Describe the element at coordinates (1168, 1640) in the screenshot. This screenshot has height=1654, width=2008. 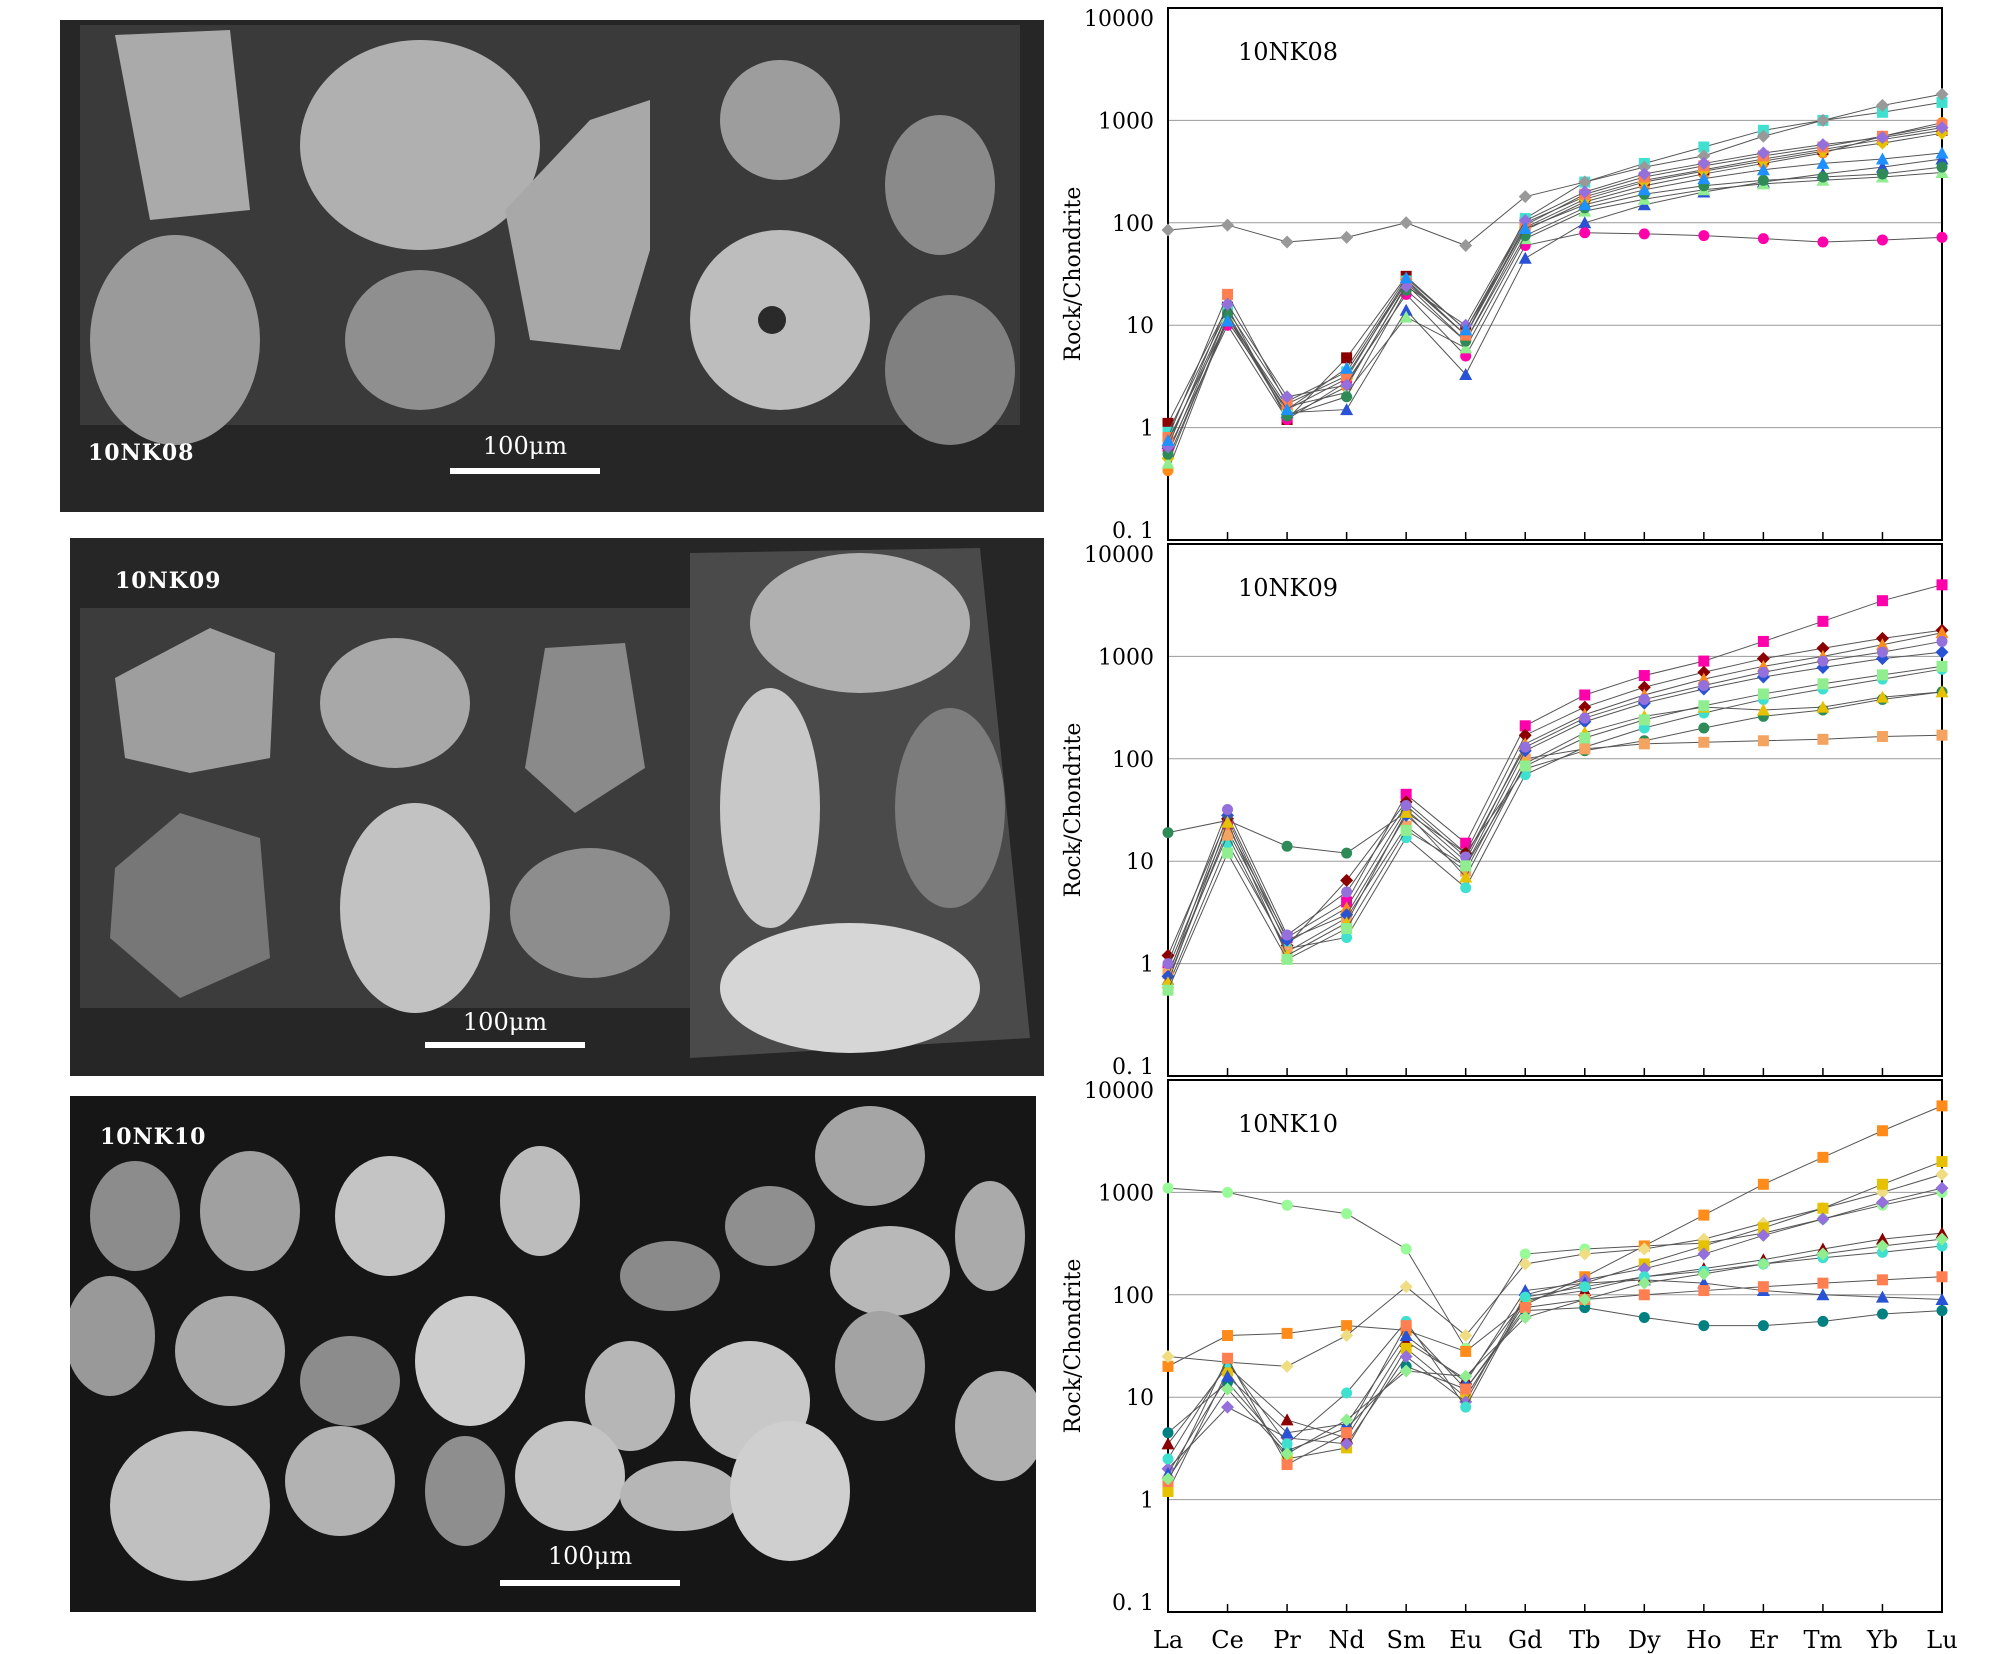
I see `x-tick-label: La` at that location.